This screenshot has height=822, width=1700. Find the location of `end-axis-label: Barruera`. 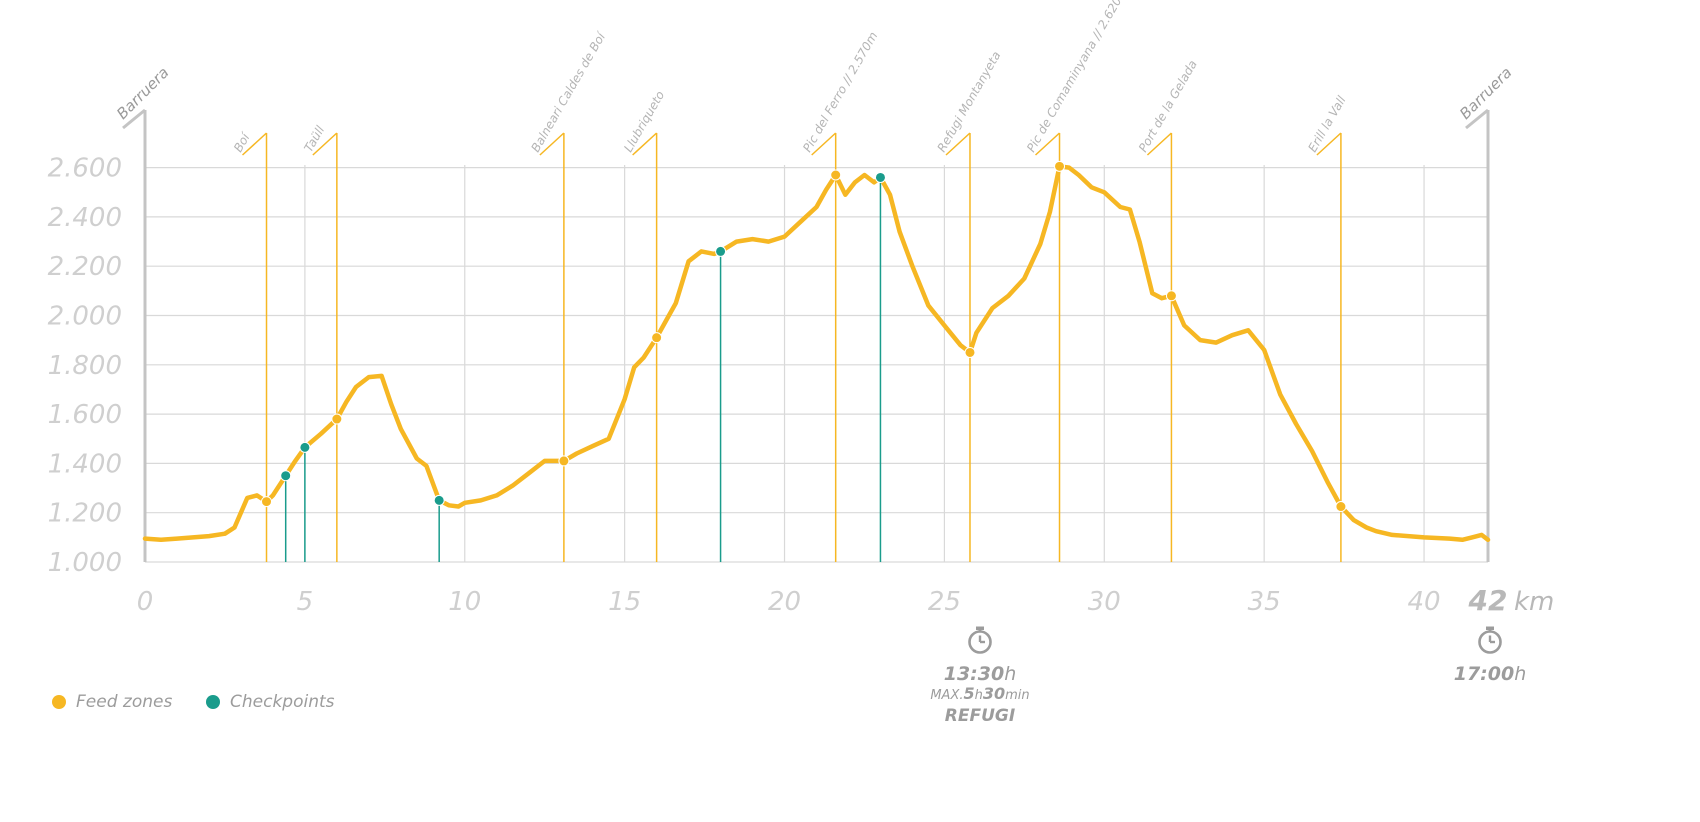

end-axis-label: Barruera is located at coordinates (1485, 92).